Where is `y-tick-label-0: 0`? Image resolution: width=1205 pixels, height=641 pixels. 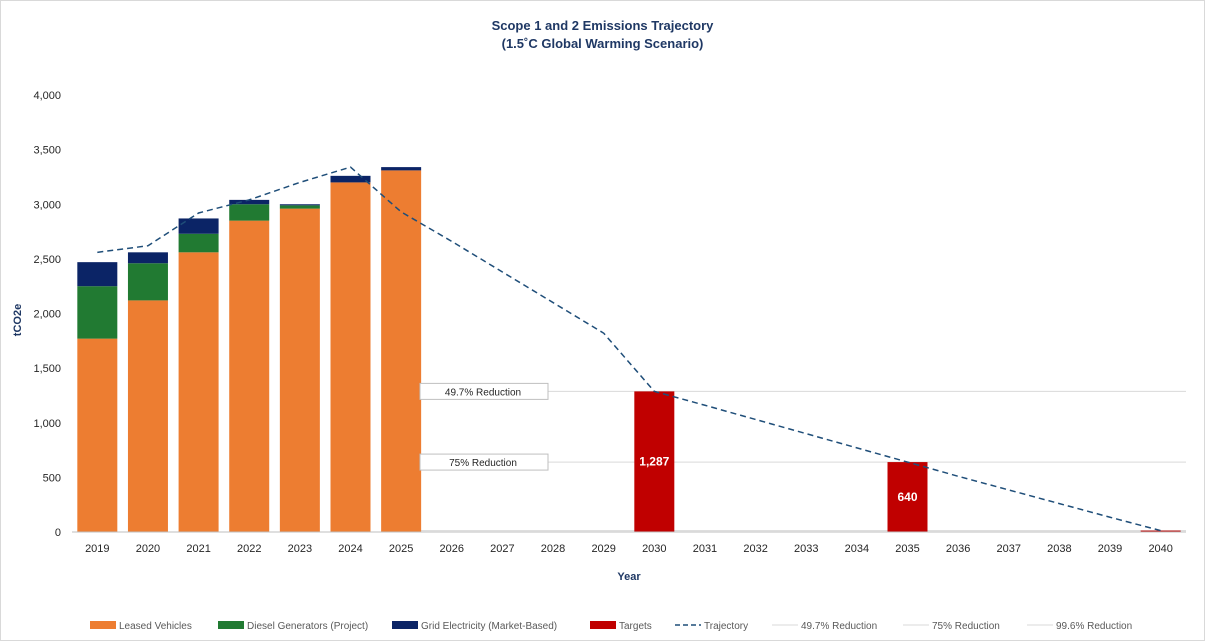
y-tick-label-0: 0 is located at coordinates (58, 533).